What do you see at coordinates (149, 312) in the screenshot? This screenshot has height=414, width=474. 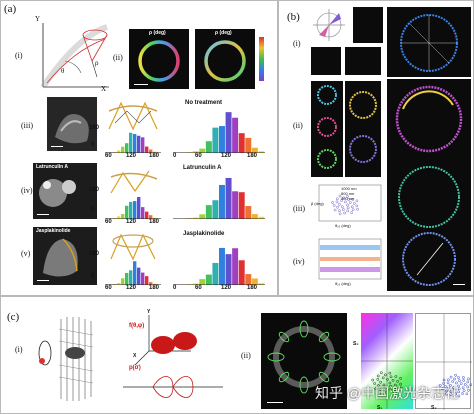 I see `c-axis-y: Y` at bounding box center [149, 312].